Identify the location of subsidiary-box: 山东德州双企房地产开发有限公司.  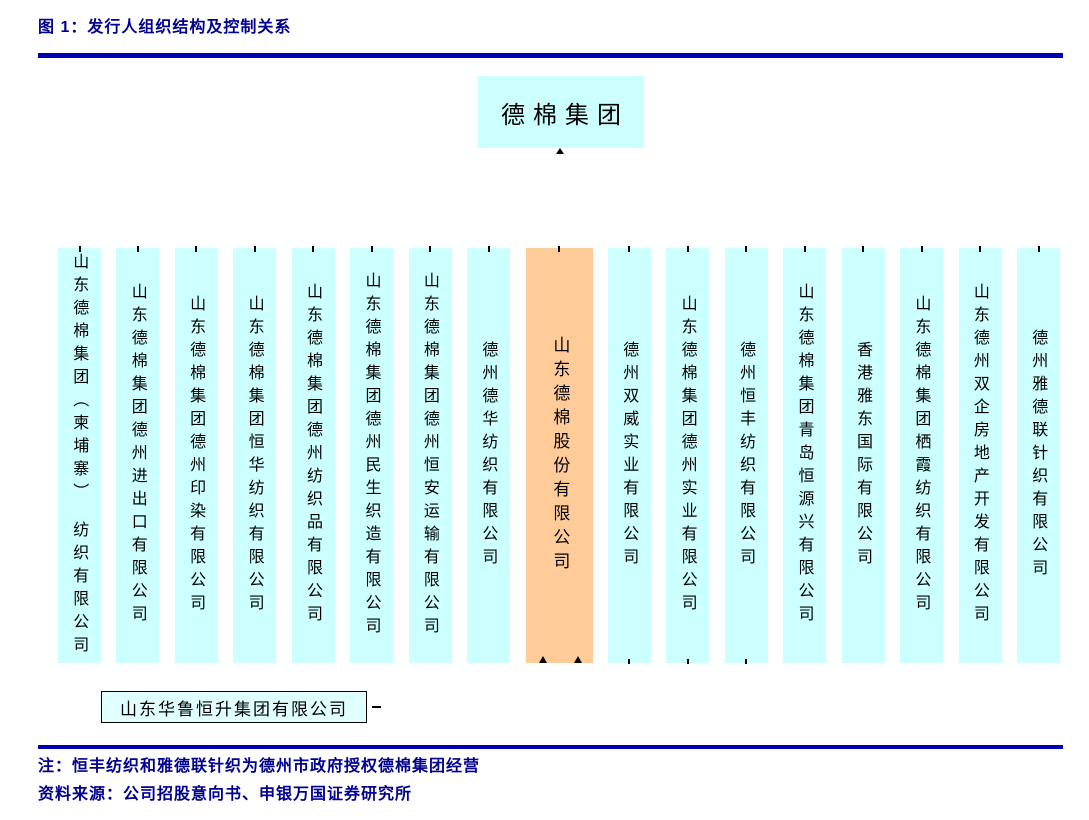
(980, 454).